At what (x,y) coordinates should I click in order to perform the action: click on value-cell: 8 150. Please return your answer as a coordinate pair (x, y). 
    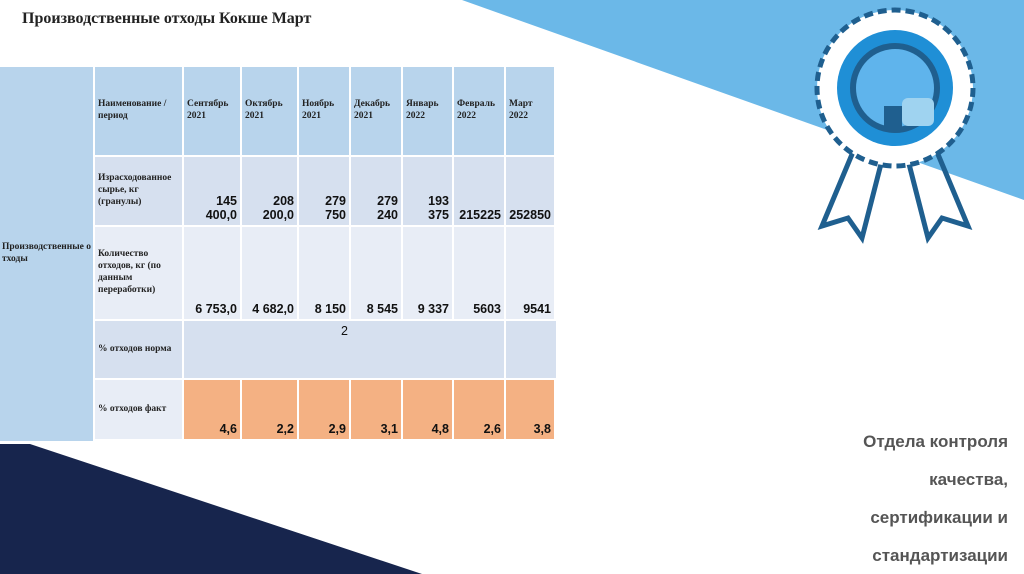
    Looking at the image, I should click on (324, 273).